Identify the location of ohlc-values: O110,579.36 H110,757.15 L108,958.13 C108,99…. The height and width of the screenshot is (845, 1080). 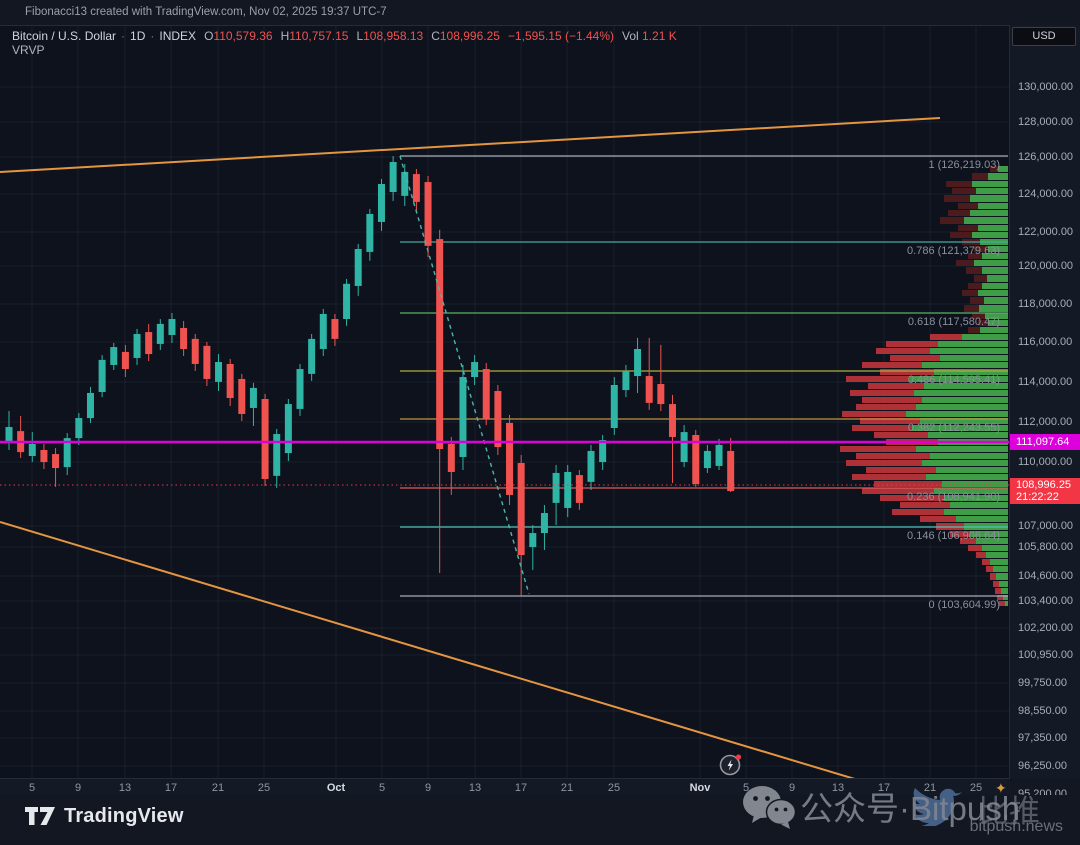
(348, 36).